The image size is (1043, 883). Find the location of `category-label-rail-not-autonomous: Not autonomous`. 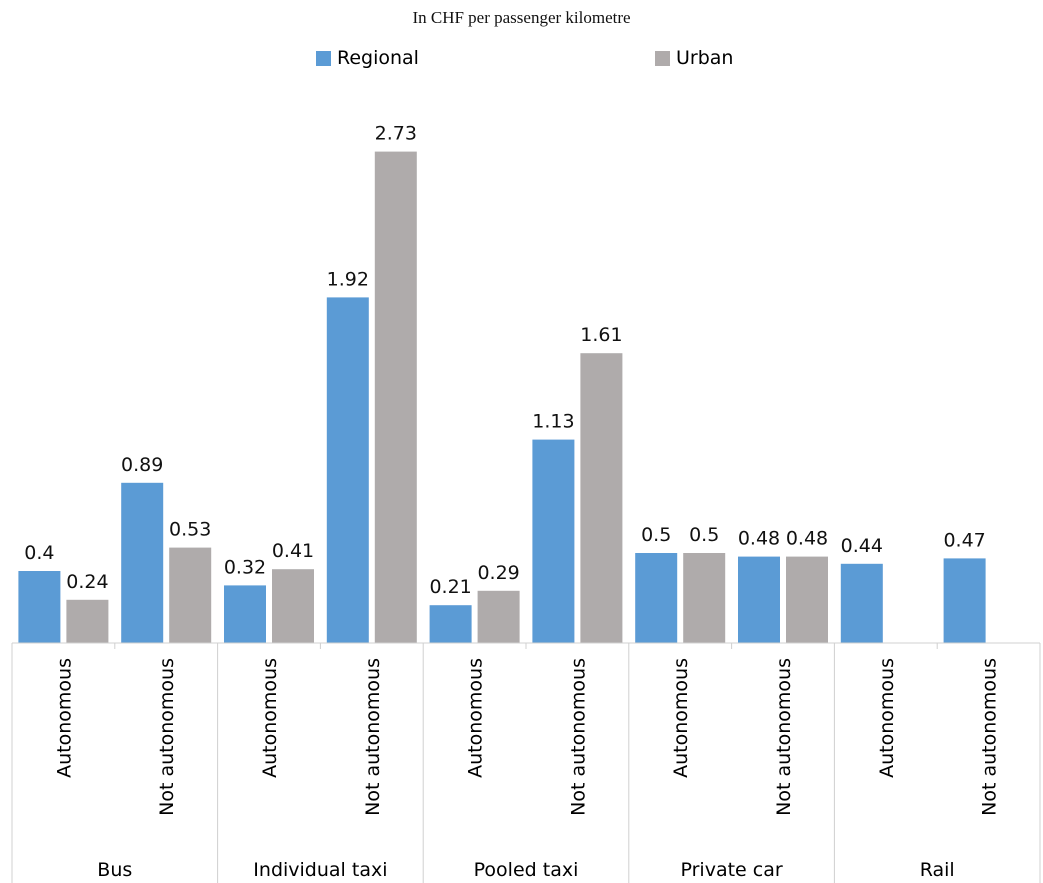

category-label-rail-not-autonomous: Not autonomous is located at coordinates (990, 737).